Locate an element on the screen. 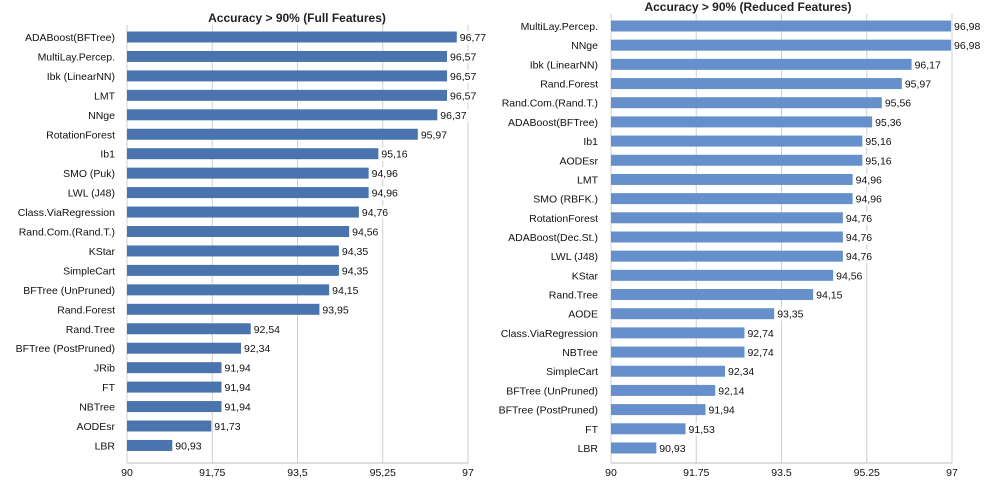 This screenshot has width=991, height=481. category-label: Rand.Com.(Rand.T.) is located at coordinates (550, 104).